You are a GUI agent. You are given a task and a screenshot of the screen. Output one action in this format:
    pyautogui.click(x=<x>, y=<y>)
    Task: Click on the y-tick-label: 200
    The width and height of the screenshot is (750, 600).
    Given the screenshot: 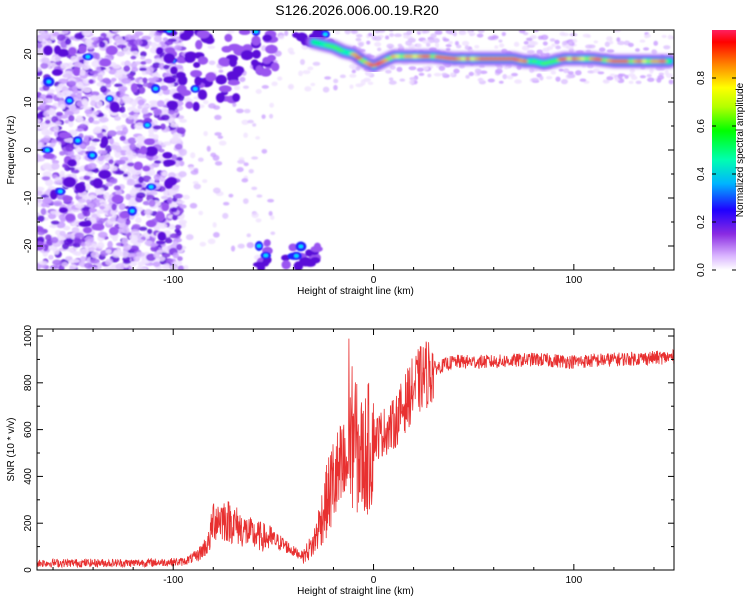 What is the action you would take?
    pyautogui.click(x=28, y=522)
    